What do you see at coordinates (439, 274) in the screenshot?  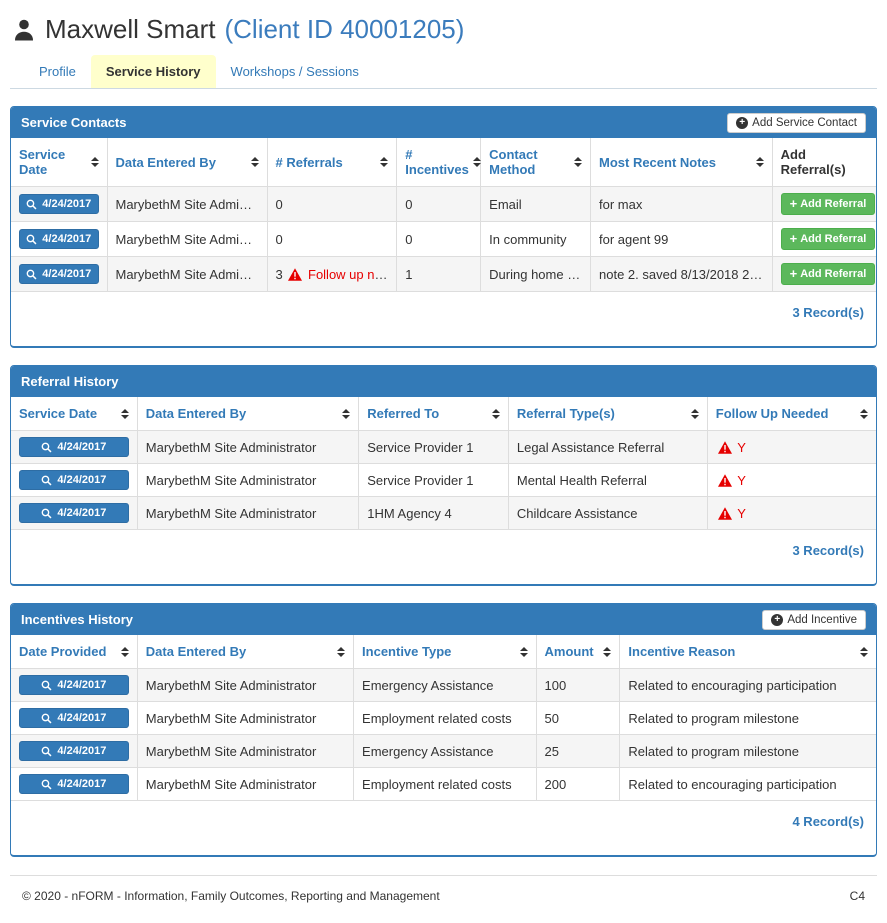 I see `incentives-cell: 1` at bounding box center [439, 274].